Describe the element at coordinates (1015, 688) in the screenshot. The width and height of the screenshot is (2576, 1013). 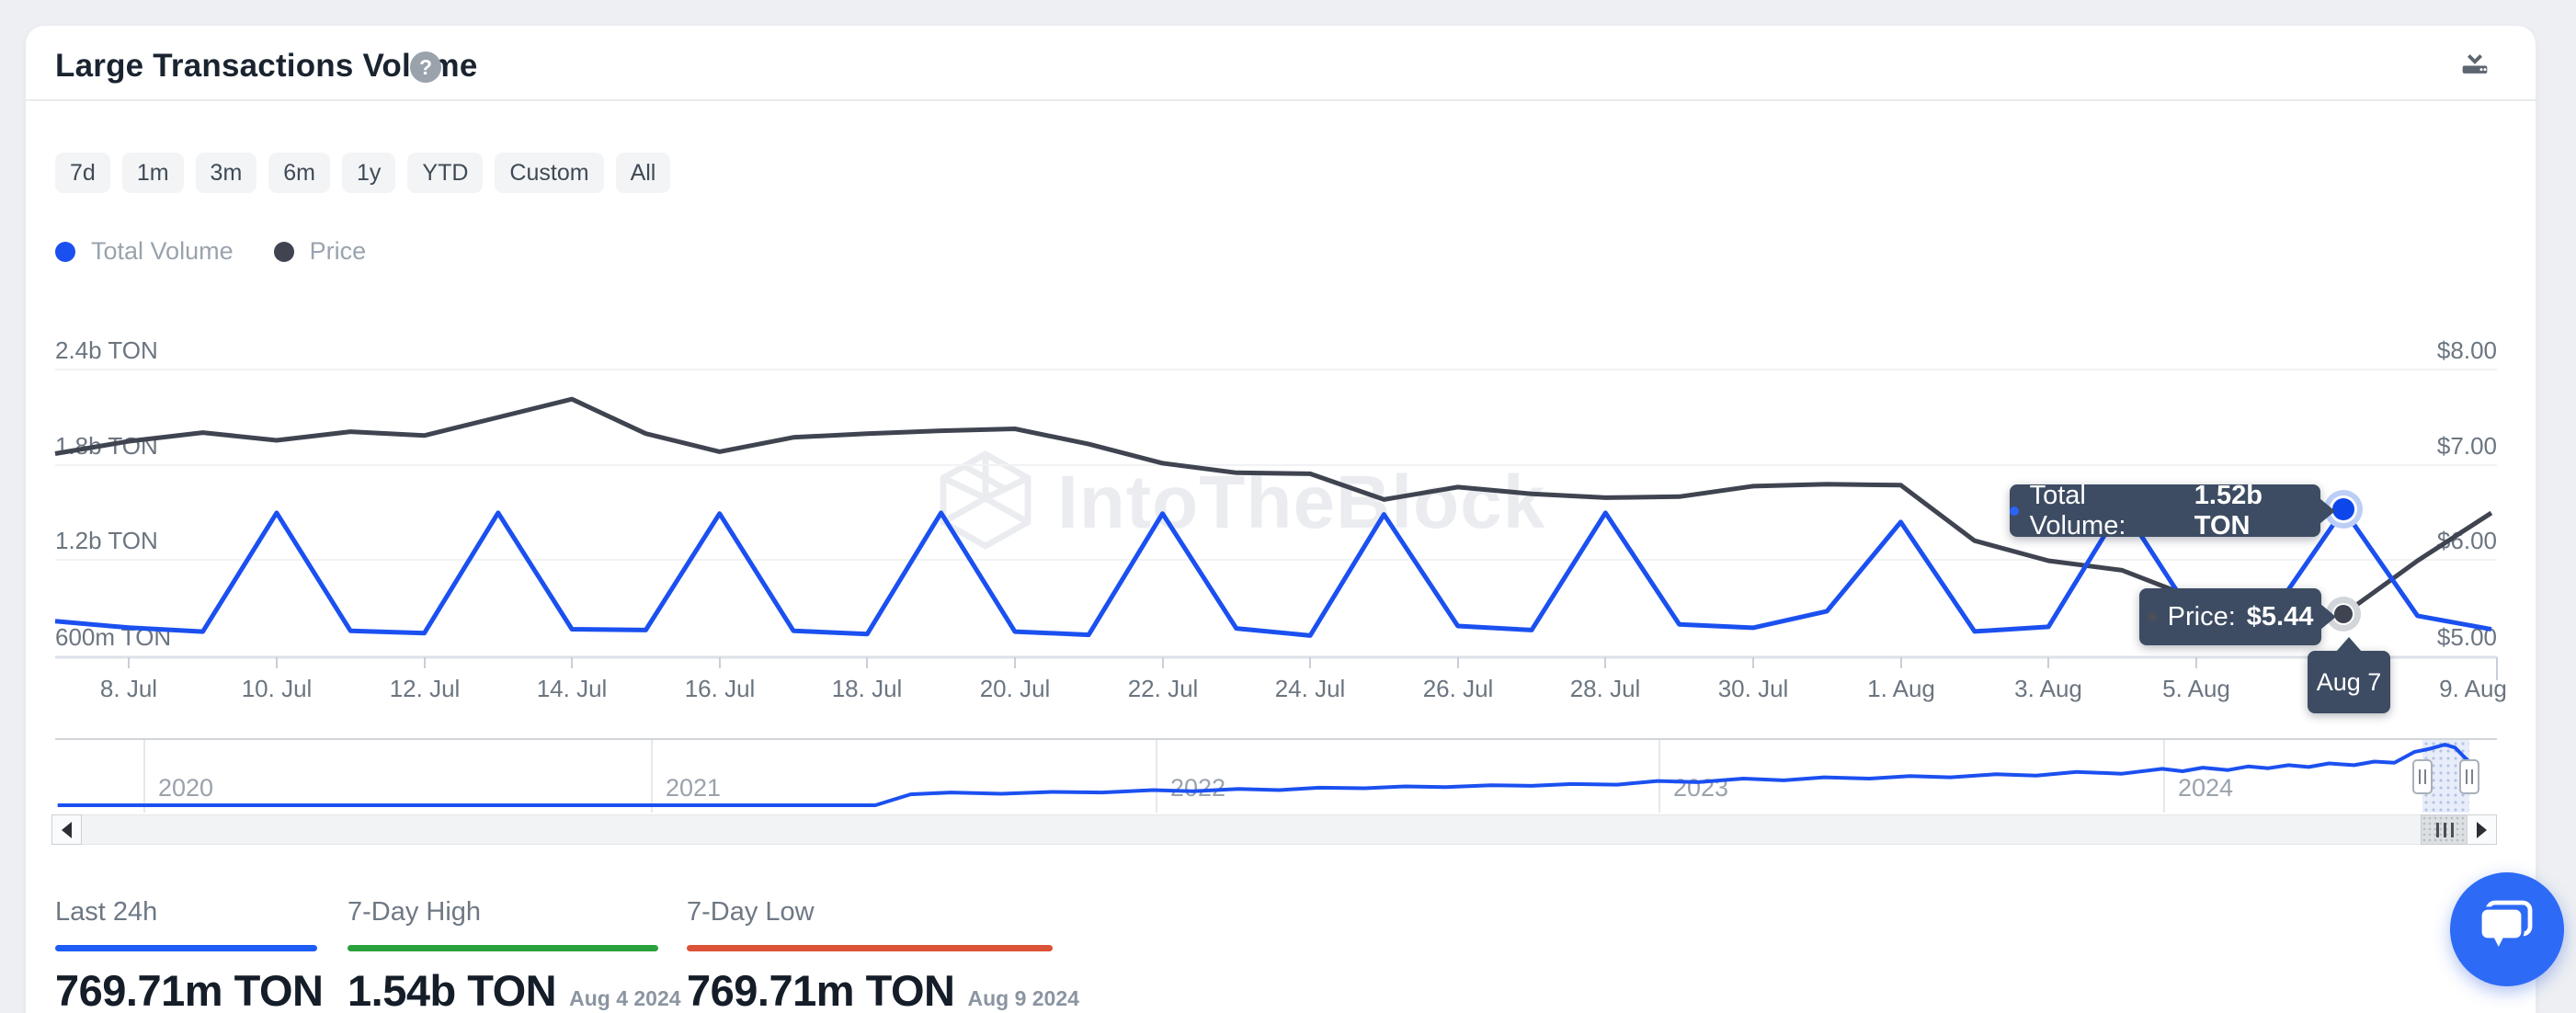
I see `x-axis-label: 20. Jul` at that location.